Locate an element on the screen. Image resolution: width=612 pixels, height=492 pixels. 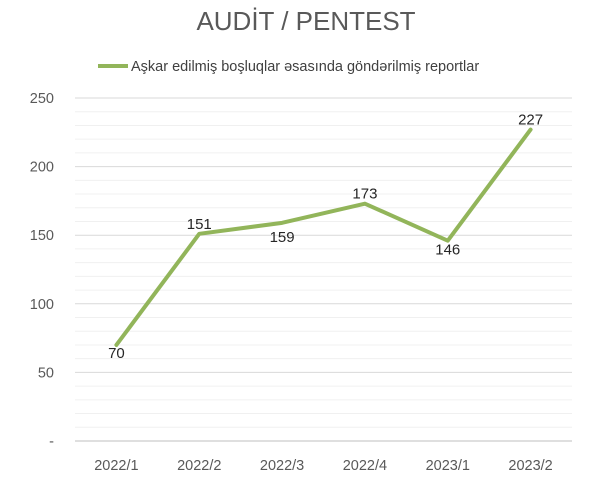
data-label: 227 is located at coordinates (530, 120).